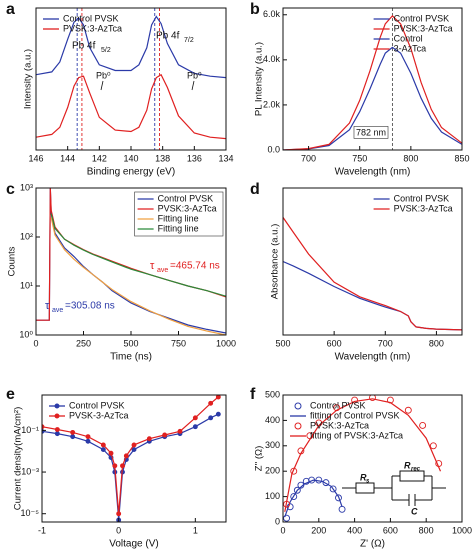  I want to click on x-tick-label: 142, so click(99, 158).